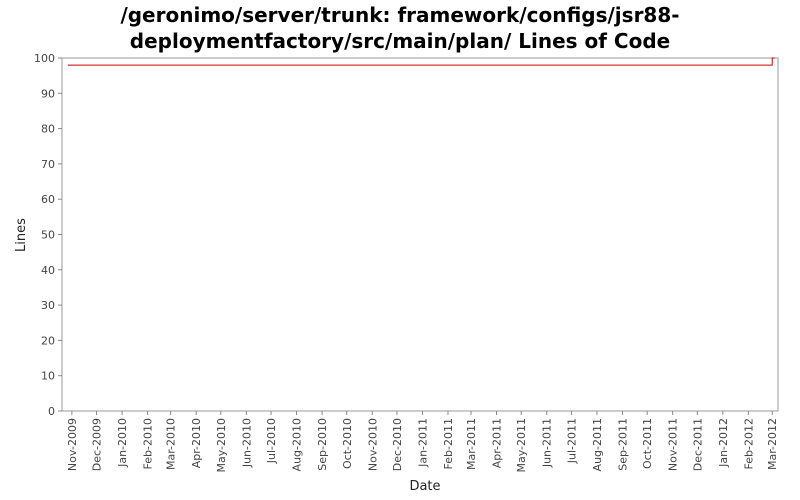 The image size is (800, 500). Describe the element at coordinates (148, 443) in the screenshot. I see `x-tick-label: Feb-2010` at that location.